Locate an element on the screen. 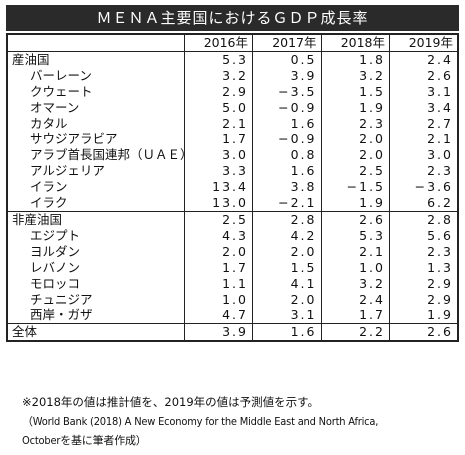 The height and width of the screenshot is (455, 465). row: クウェート 2.9 −3.5 1.5 3.1 is located at coordinates (232, 91).